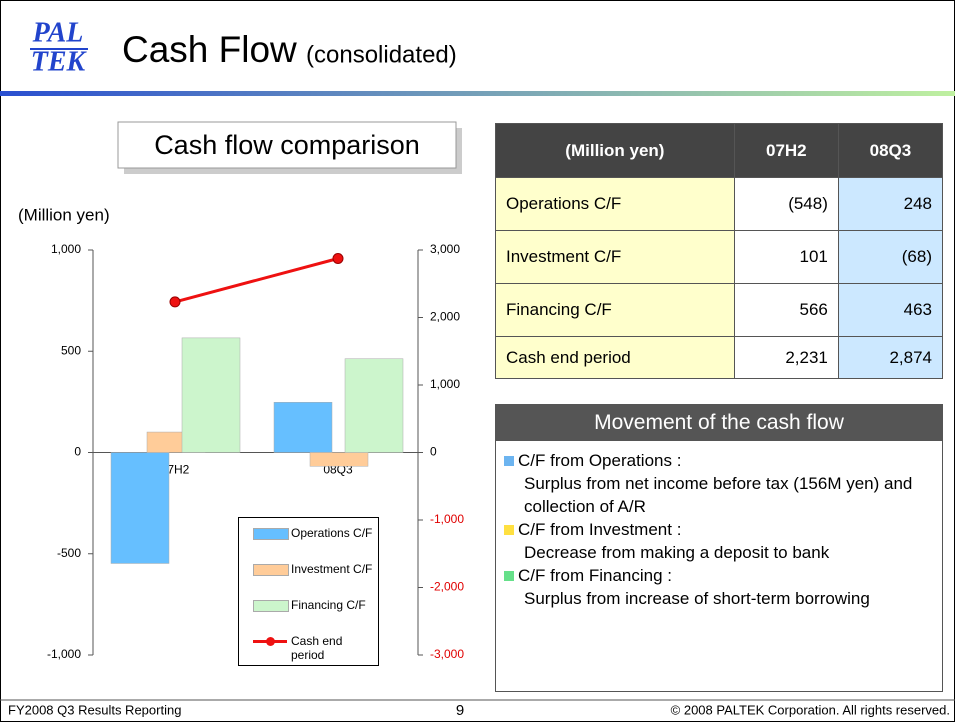 Image resolution: width=955 pixels, height=722 pixels. I want to click on logo: PAL, so click(58, 32).